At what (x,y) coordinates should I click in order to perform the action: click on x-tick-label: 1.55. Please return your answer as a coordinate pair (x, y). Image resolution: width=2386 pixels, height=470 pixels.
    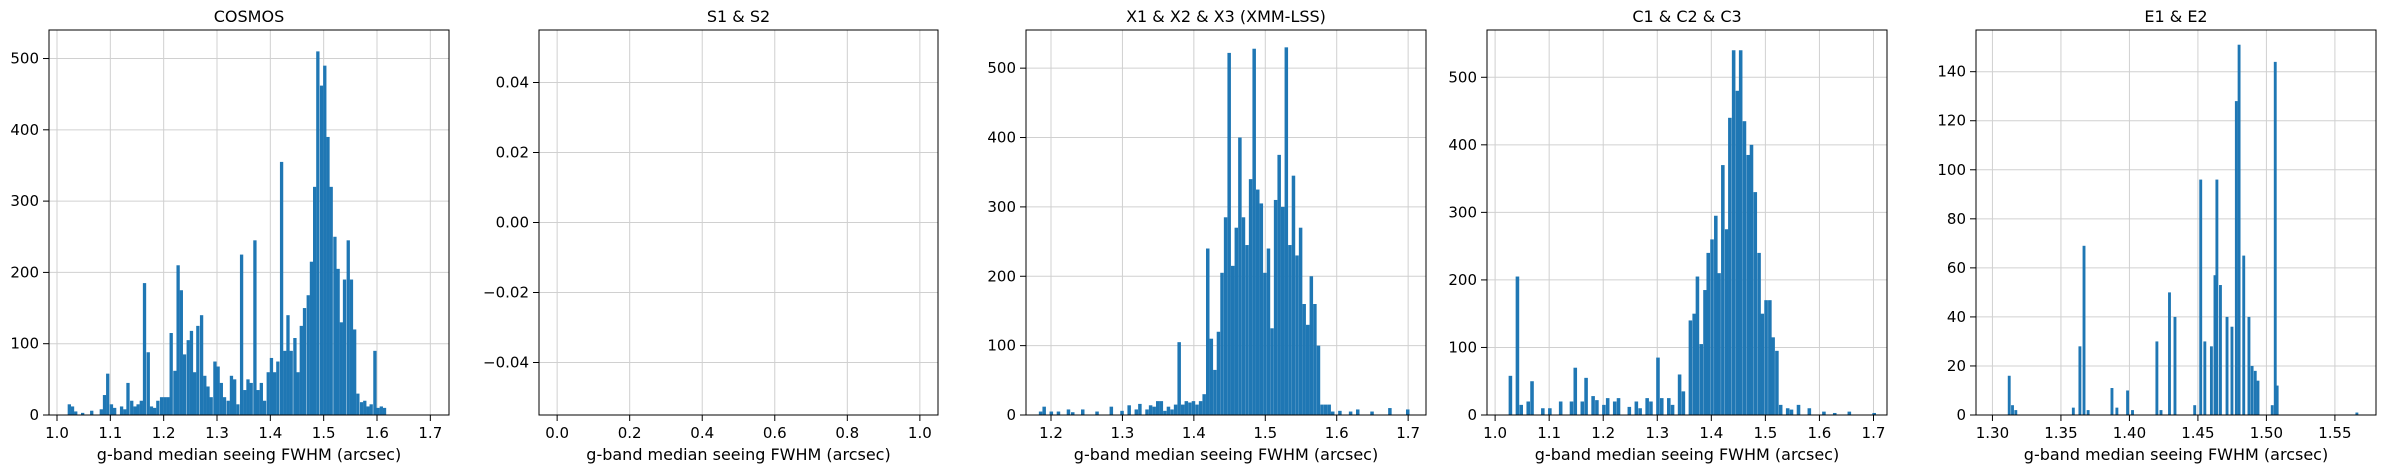
    Looking at the image, I should click on (2334, 433).